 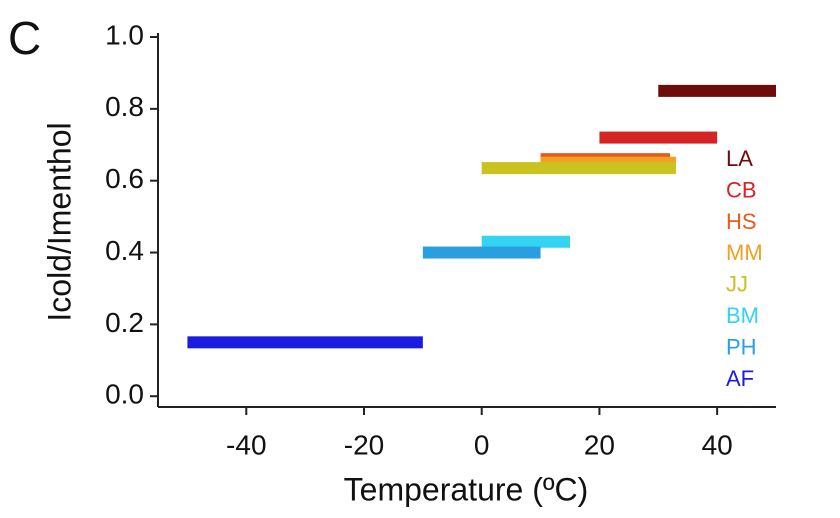 I want to click on y-tick-label: 0.4, so click(x=124, y=250).